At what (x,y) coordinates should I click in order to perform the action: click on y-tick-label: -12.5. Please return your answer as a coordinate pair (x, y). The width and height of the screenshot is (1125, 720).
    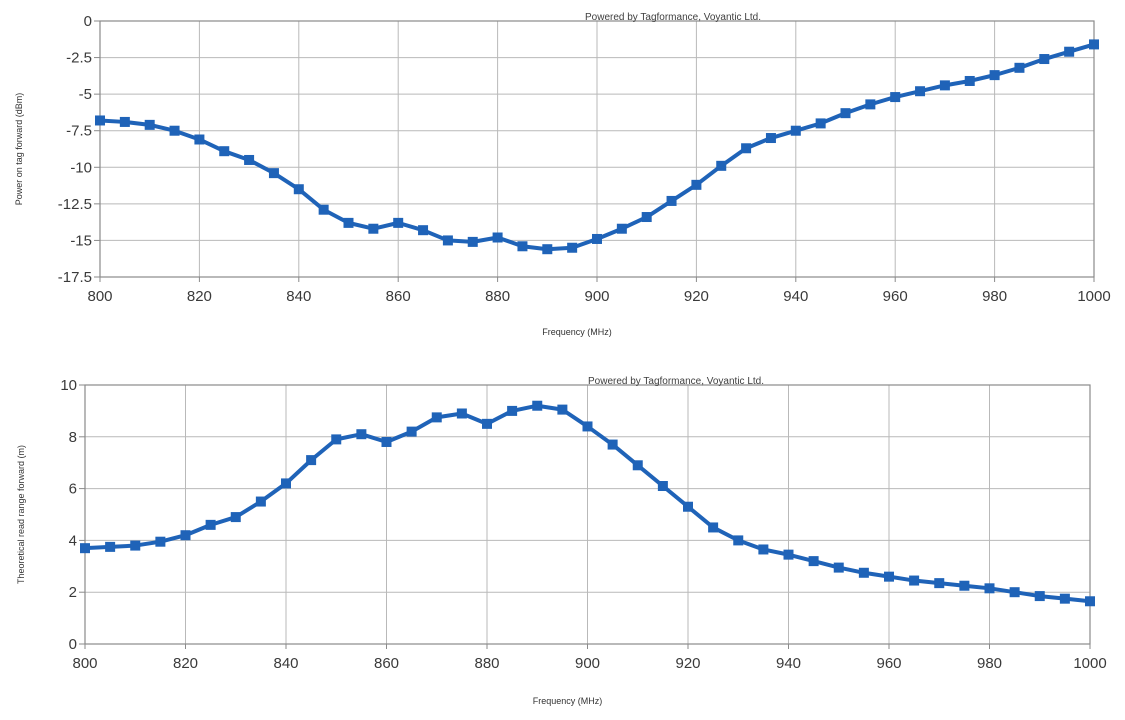
    Looking at the image, I should click on (75, 204).